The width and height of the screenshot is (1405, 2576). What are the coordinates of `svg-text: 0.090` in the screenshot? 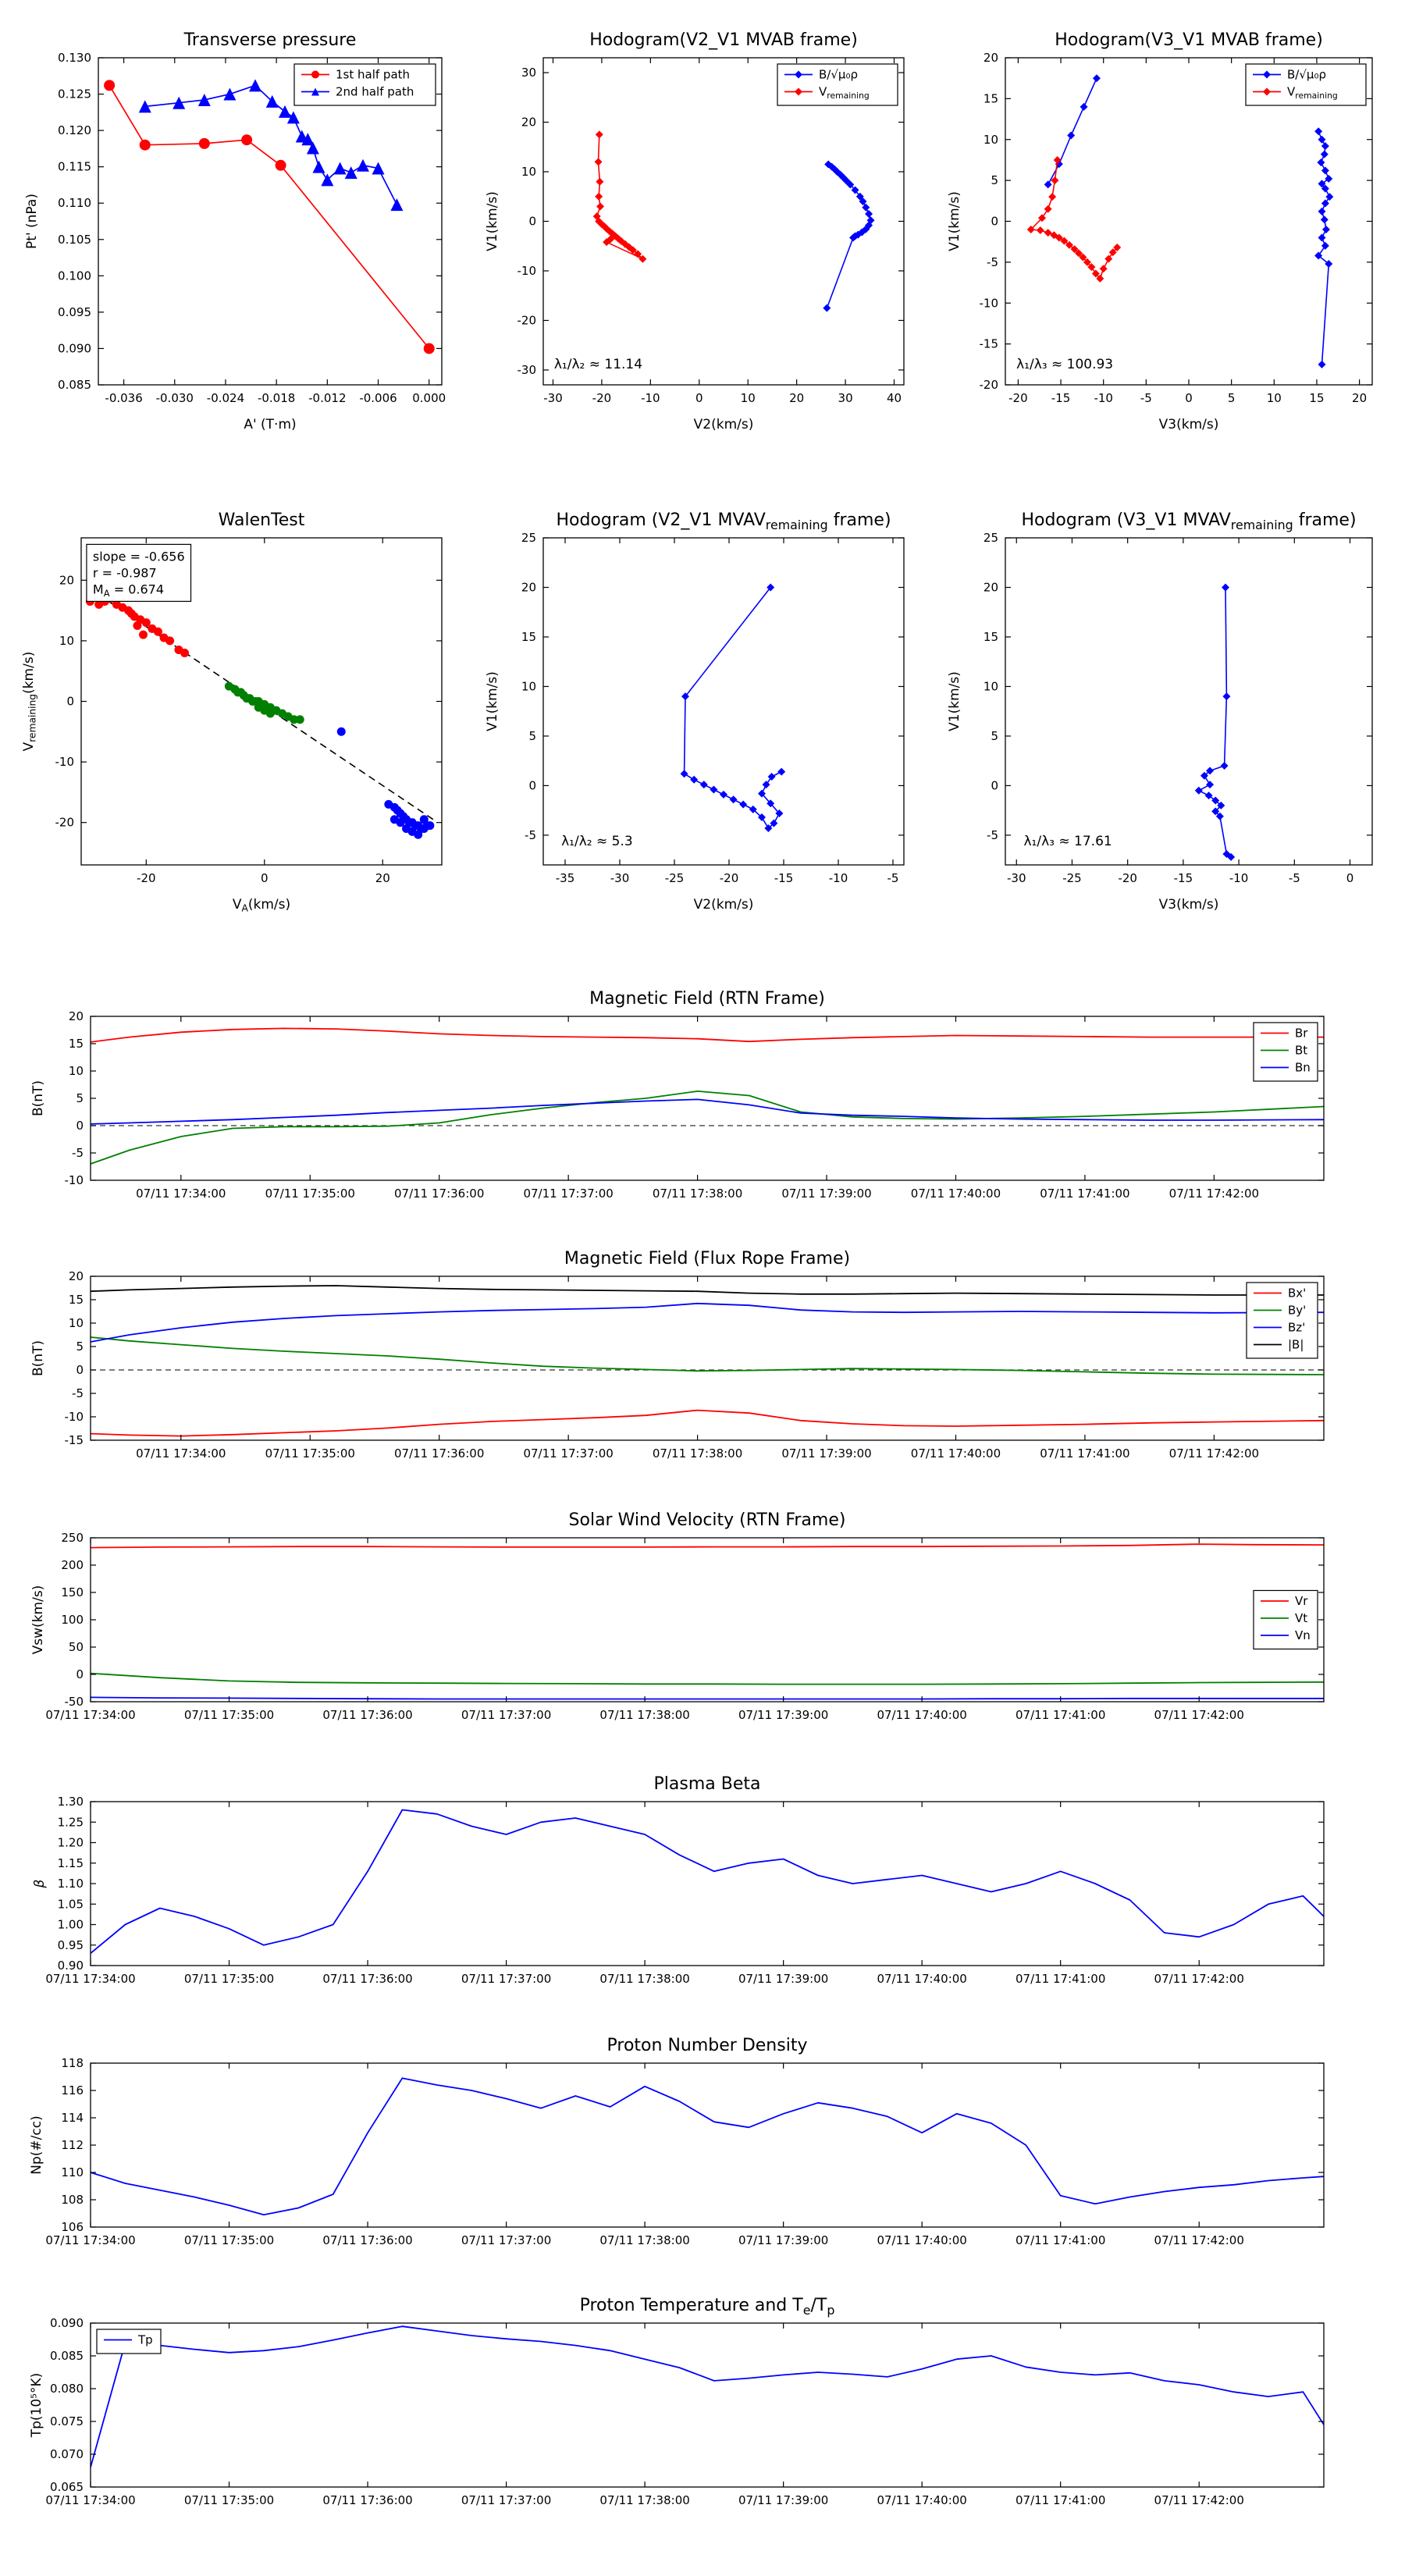 It's located at (74, 348).